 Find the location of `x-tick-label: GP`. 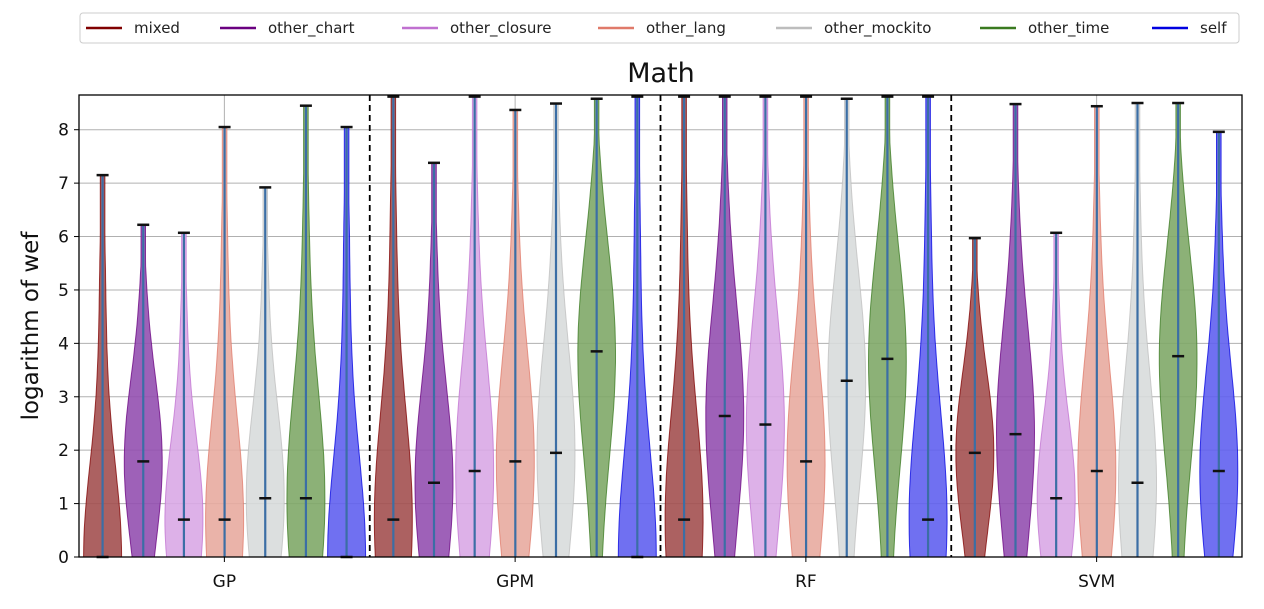

x-tick-label: GP is located at coordinates (224, 582).